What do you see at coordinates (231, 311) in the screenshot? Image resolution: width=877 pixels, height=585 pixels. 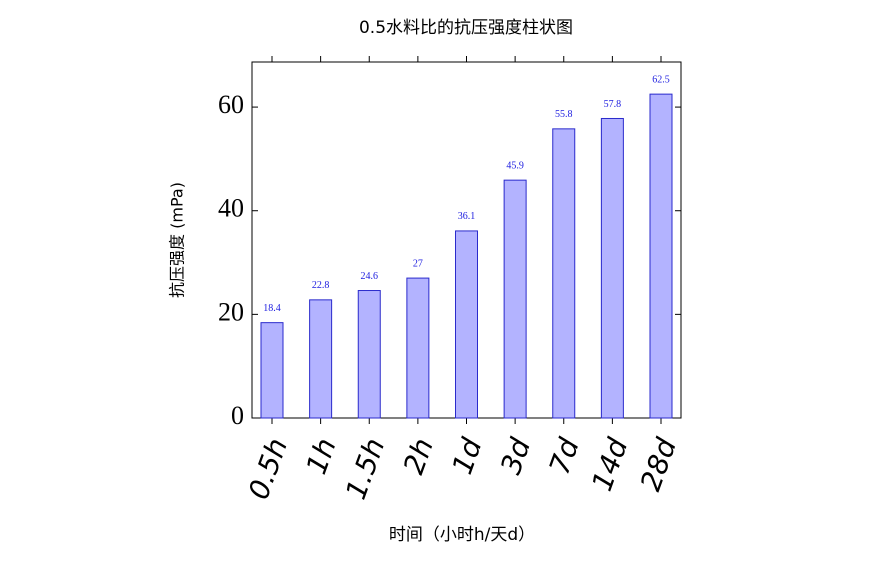 I see `y-tick-label: 20` at bounding box center [231, 311].